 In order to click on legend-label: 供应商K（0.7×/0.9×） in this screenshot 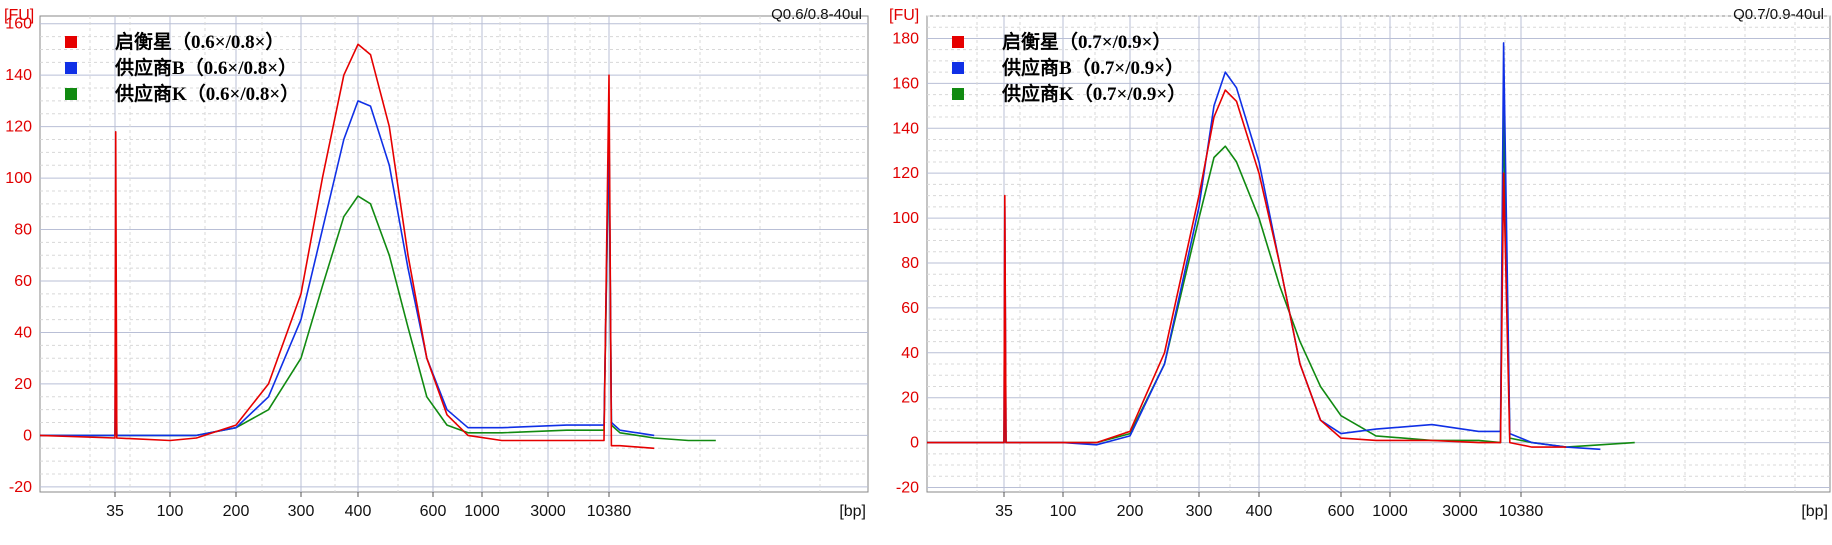, I will do `click(1093, 93)`.